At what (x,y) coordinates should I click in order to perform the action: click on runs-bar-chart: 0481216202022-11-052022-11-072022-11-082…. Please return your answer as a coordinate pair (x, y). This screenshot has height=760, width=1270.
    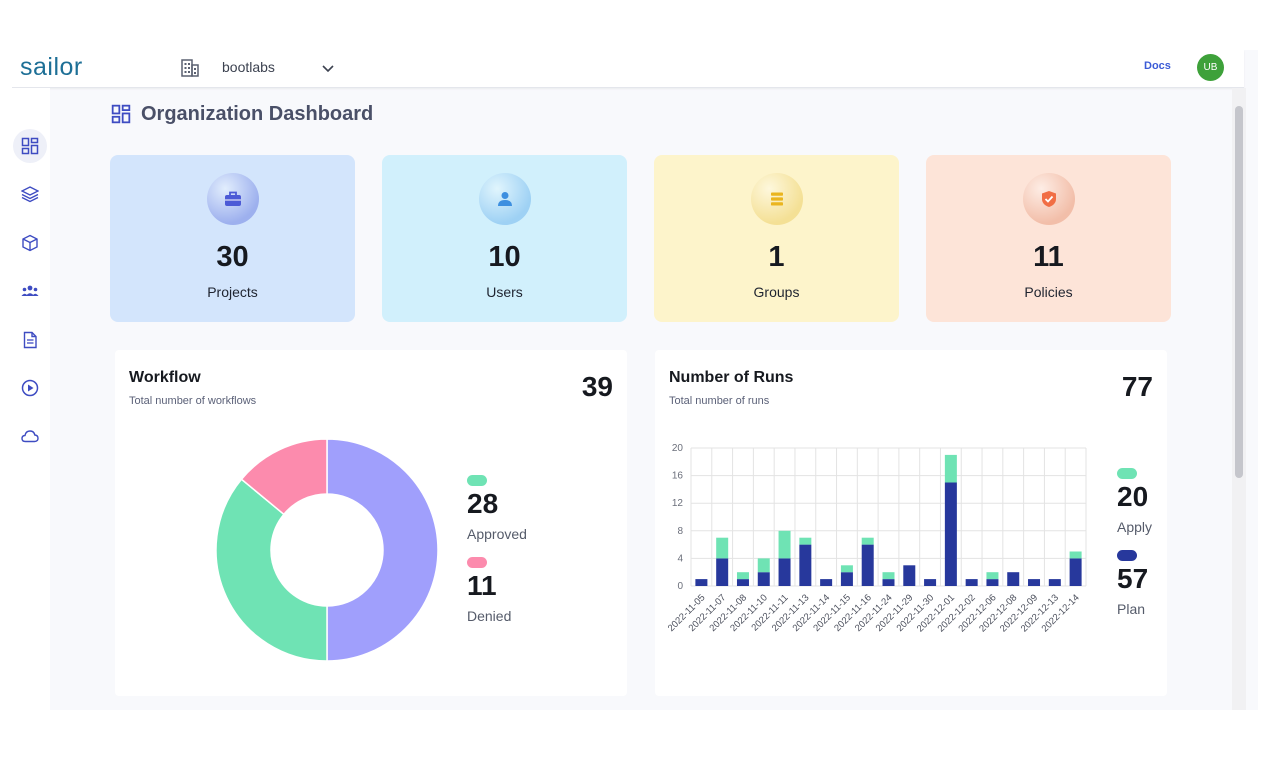
    Looking at the image, I should click on (876, 538).